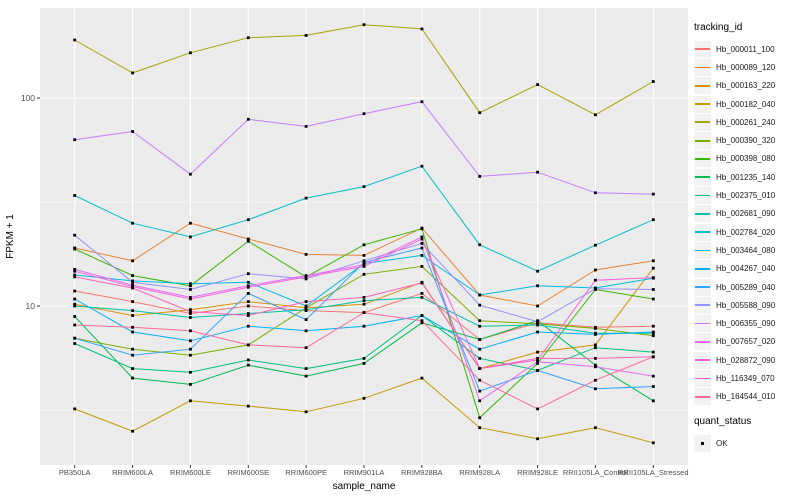 The height and width of the screenshot is (500, 800). What do you see at coordinates (595, 472) in the screenshot?
I see `x-tick-label: RRII105LA_Control` at bounding box center [595, 472].